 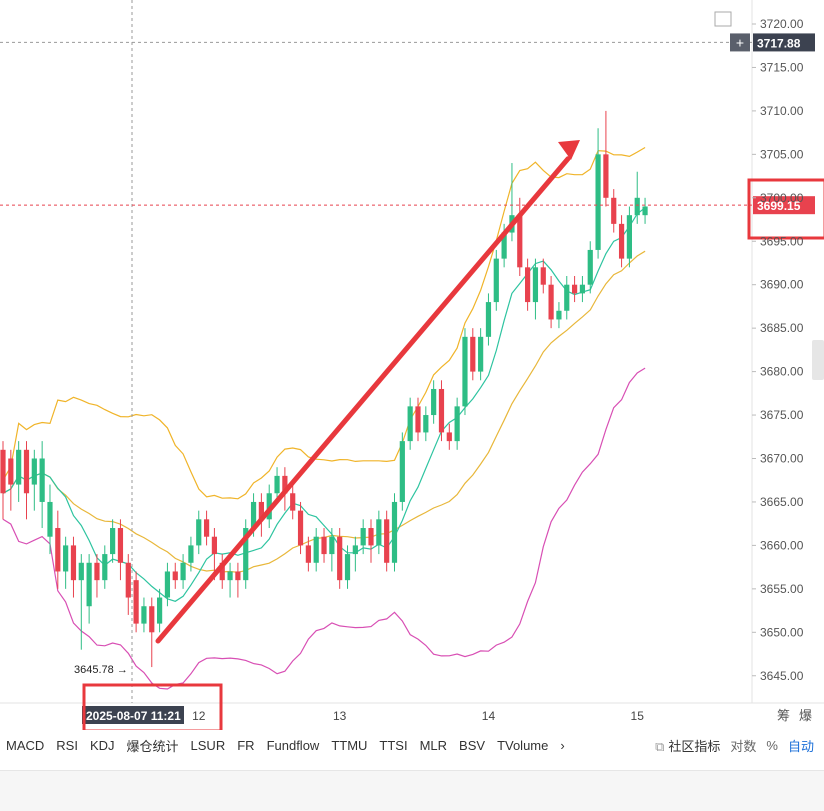 What do you see at coordinates (782, 67) in the screenshot?
I see `price-tick-label: 3715.00` at bounding box center [782, 67].